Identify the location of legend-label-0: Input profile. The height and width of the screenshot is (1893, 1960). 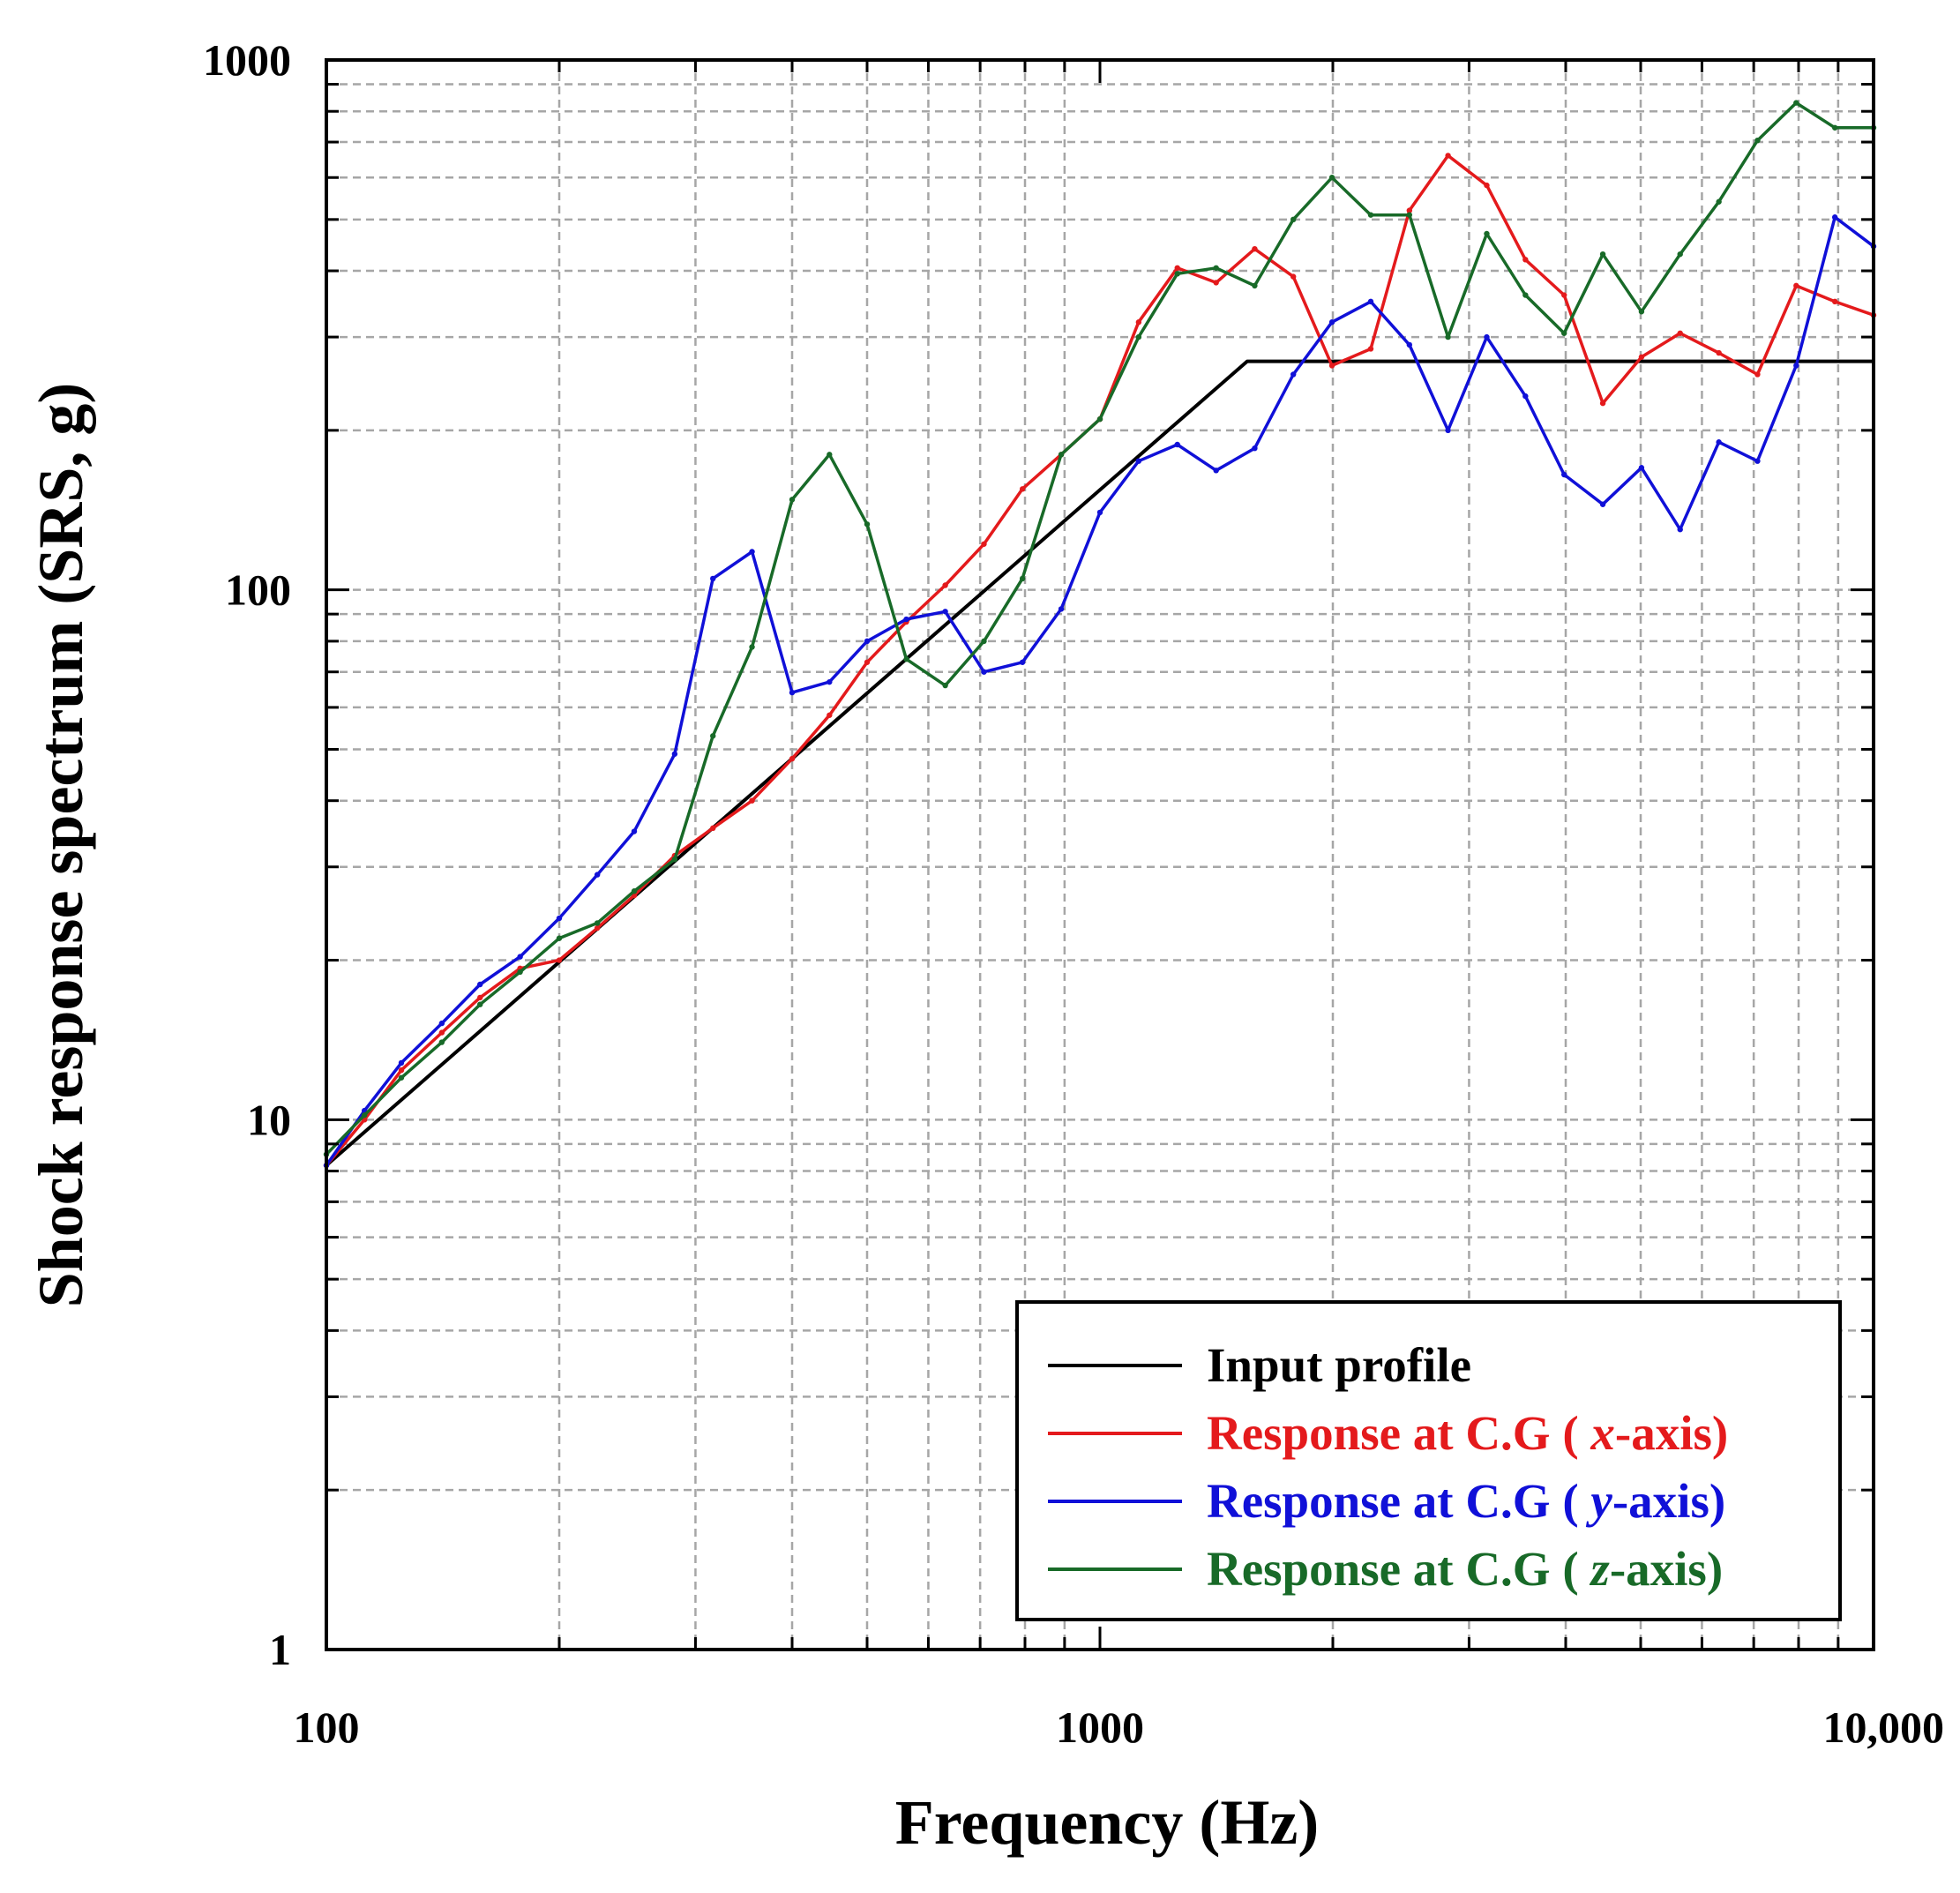
(1339, 1365).